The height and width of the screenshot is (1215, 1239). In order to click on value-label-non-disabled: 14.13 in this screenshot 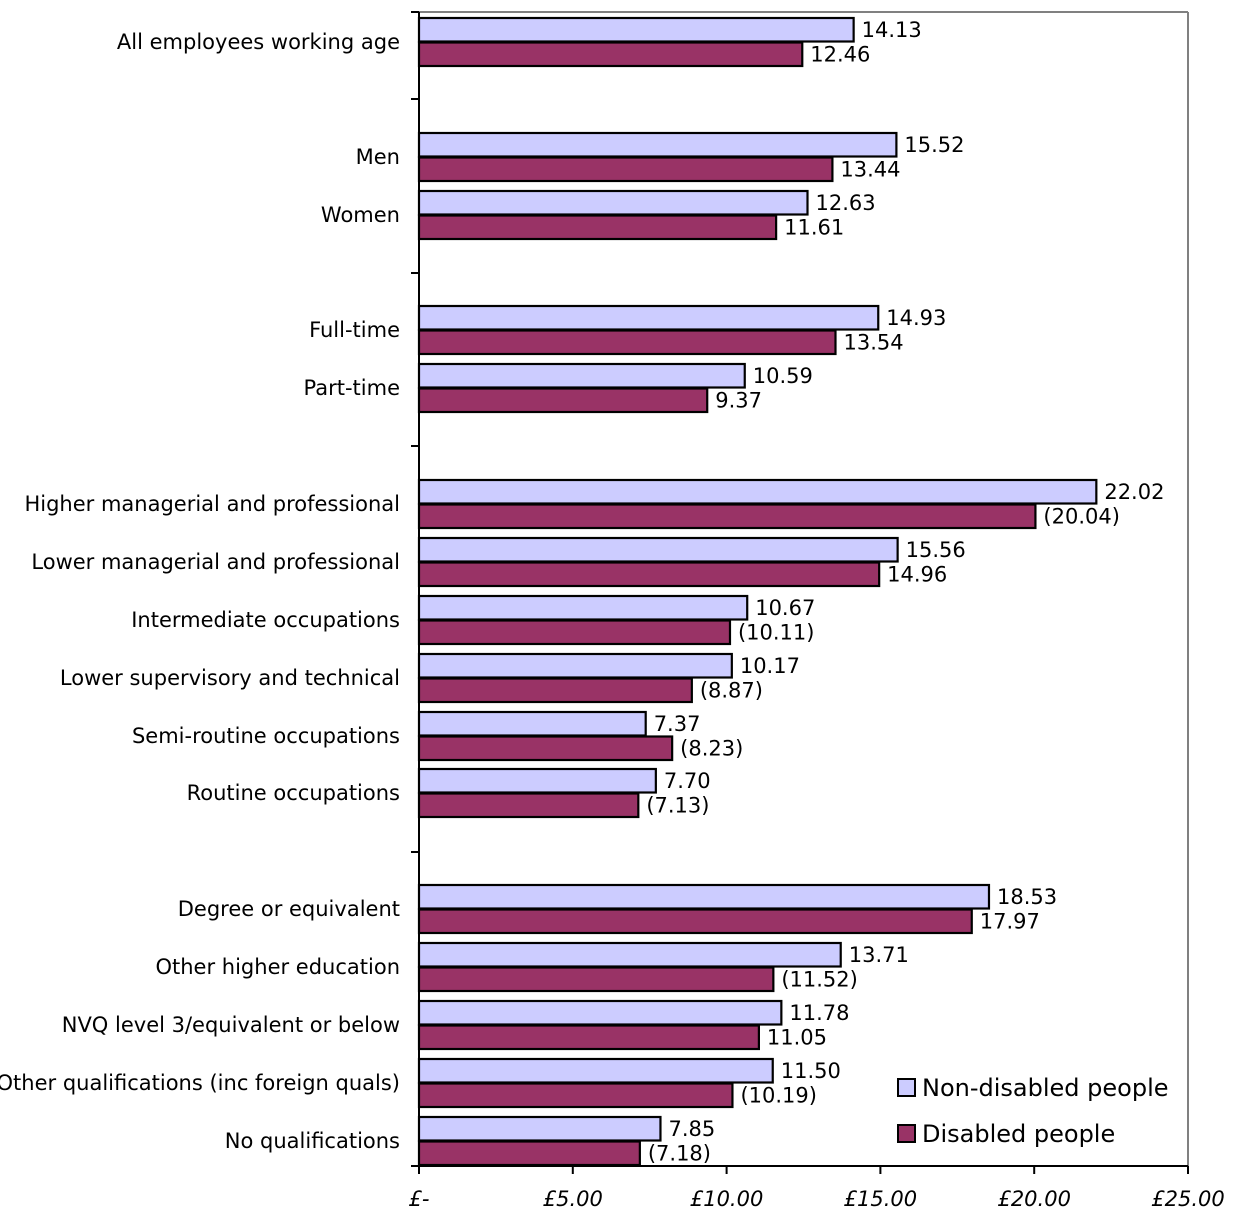, I will do `click(892, 30)`.